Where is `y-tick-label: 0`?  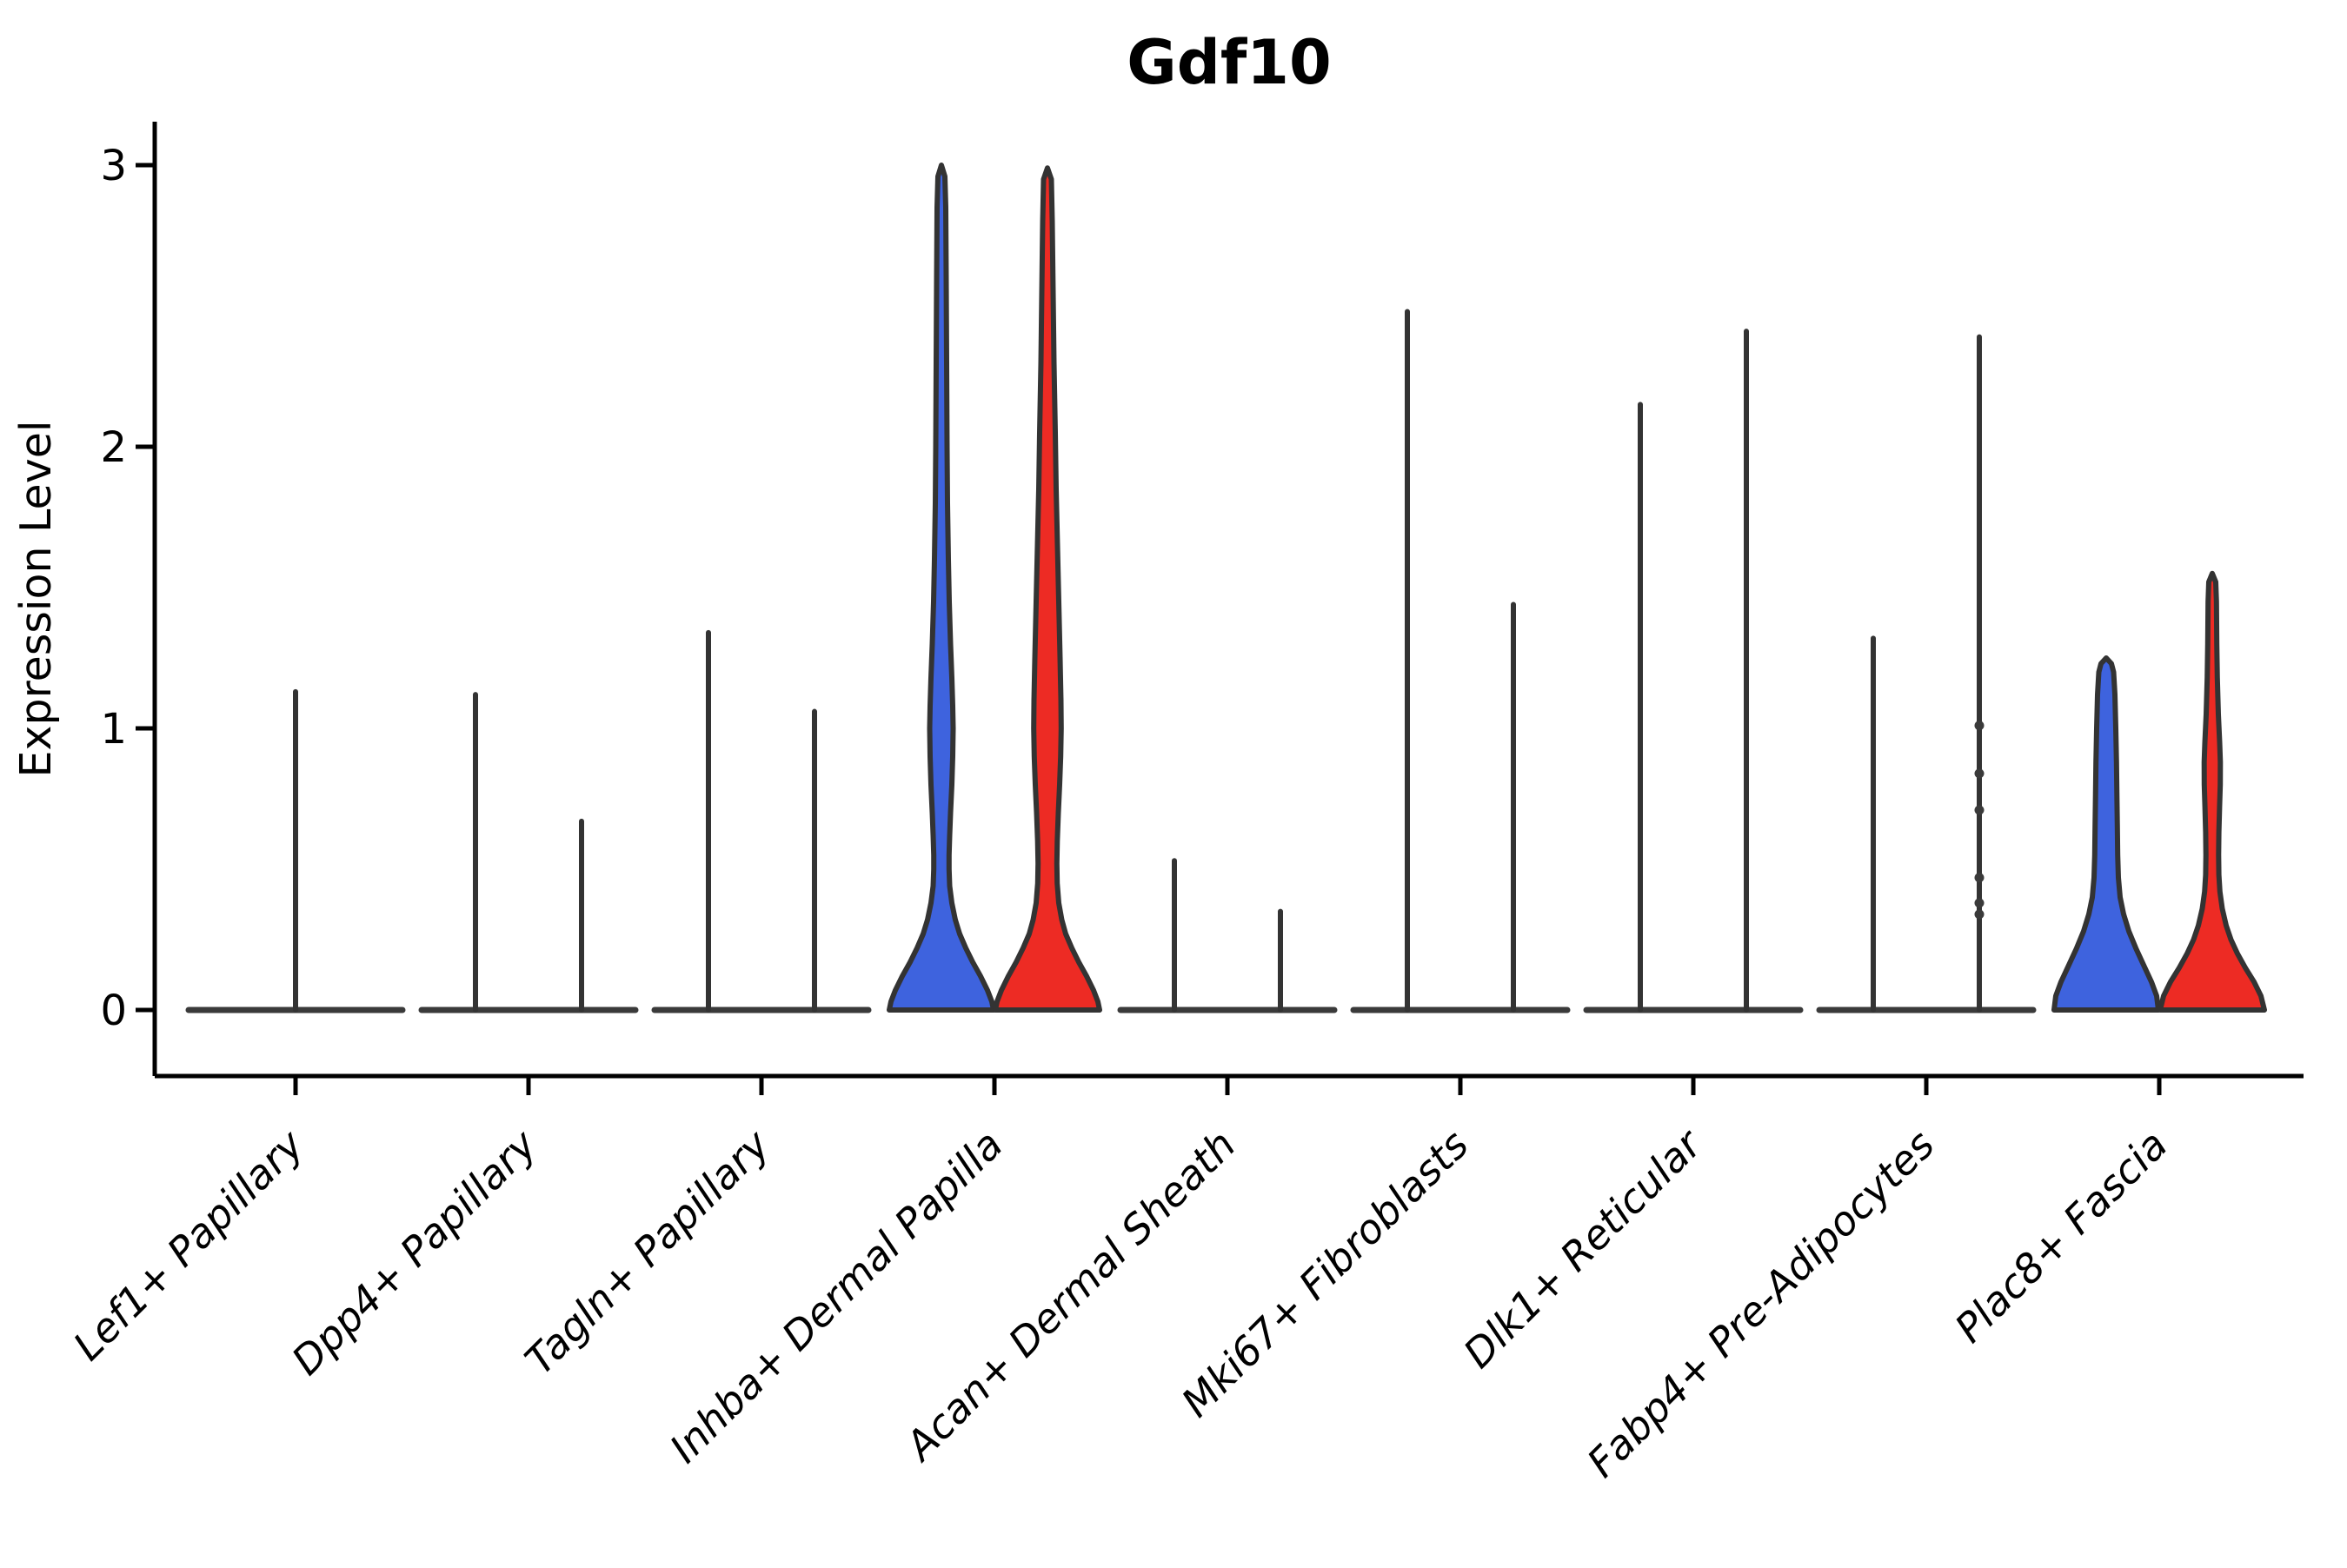
y-tick-label: 0 is located at coordinates (114, 1011).